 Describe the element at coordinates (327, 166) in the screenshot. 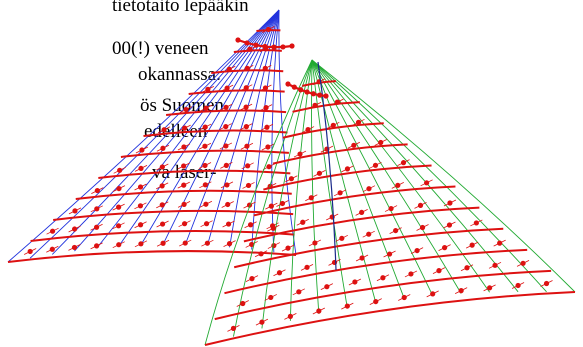

I see `center-leech-line` at that location.